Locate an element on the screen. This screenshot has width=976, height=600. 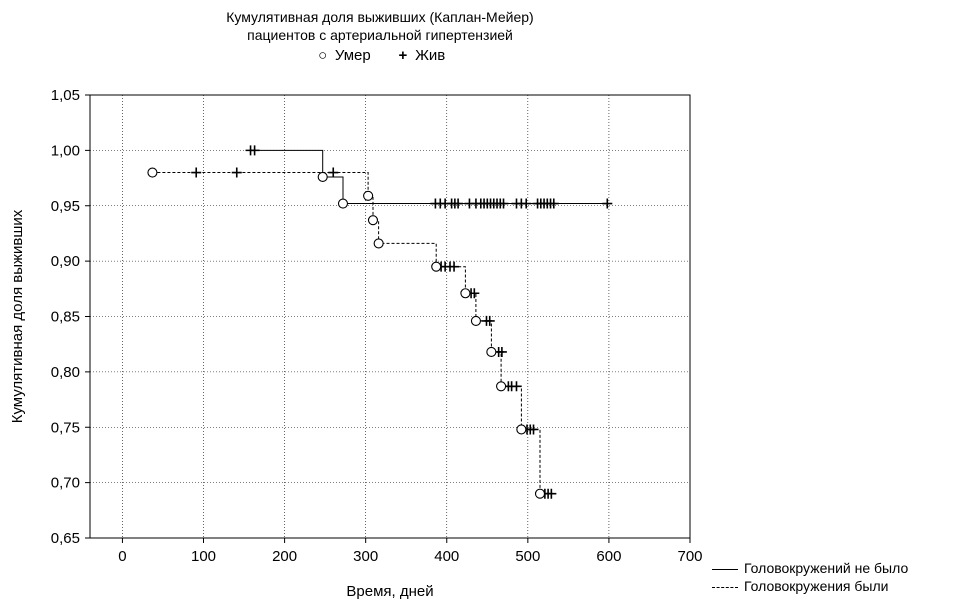
y-tick-label: 1,00 is located at coordinates (65, 150).